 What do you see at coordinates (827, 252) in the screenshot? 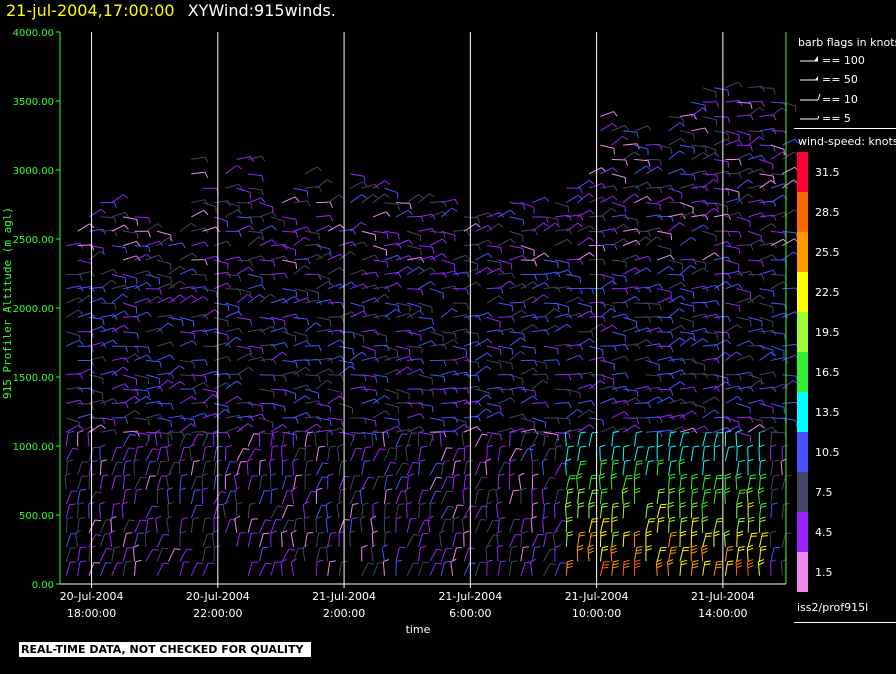
I see `colorbar-label: 25.5` at bounding box center [827, 252].